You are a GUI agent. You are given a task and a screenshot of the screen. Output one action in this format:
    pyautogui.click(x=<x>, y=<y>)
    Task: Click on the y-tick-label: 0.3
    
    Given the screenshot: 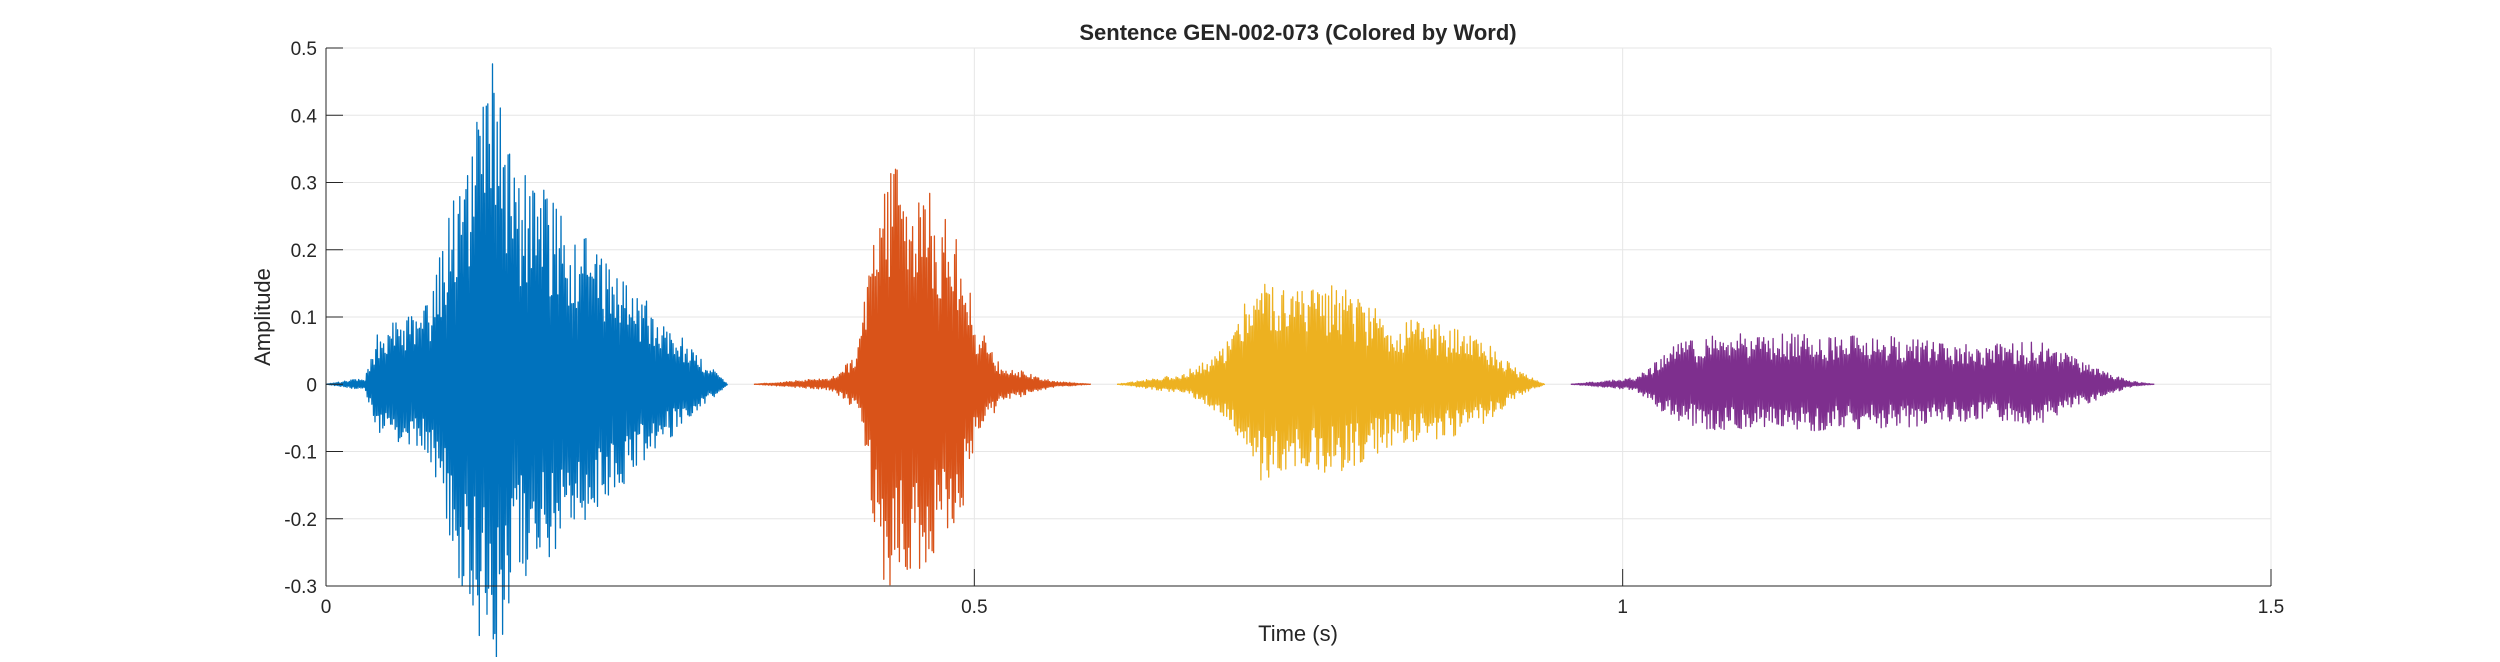 What is the action you would take?
    pyautogui.click(x=304, y=184)
    